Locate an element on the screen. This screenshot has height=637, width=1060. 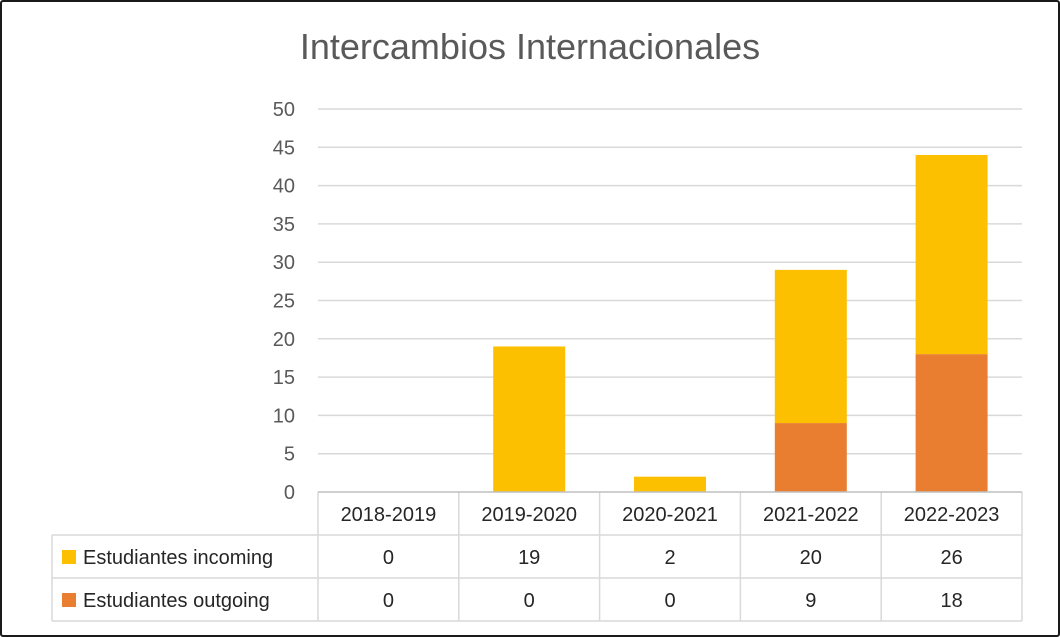
y-tick-label: 20 is located at coordinates (284, 340).